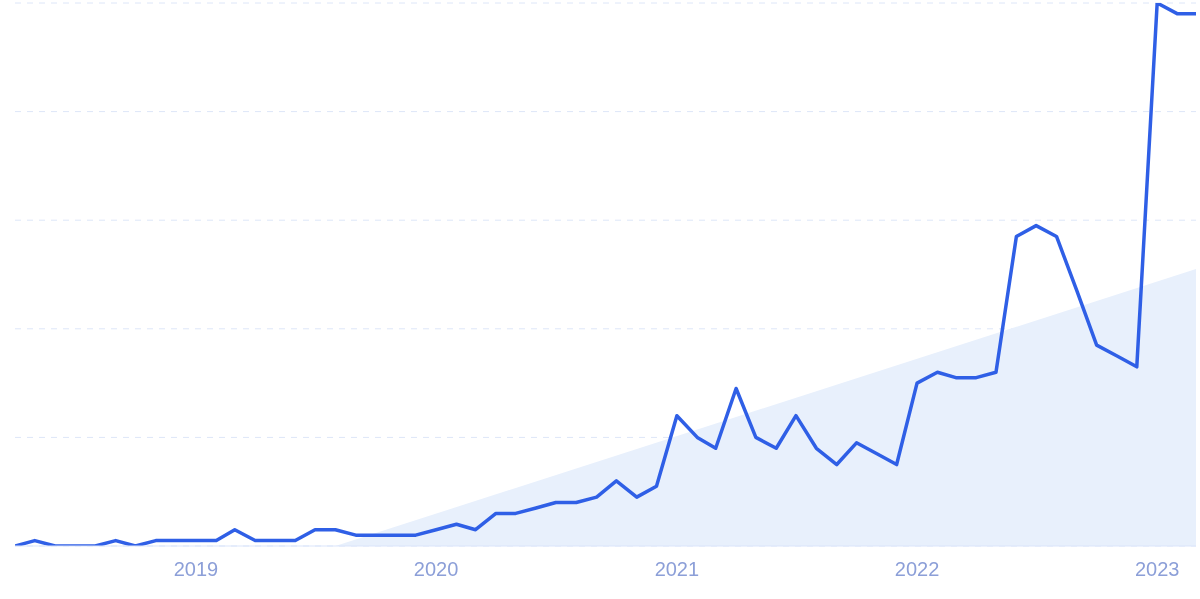 The width and height of the screenshot is (1200, 599). Describe the element at coordinates (677, 569) in the screenshot. I see `x-tick-label: 2021` at that location.